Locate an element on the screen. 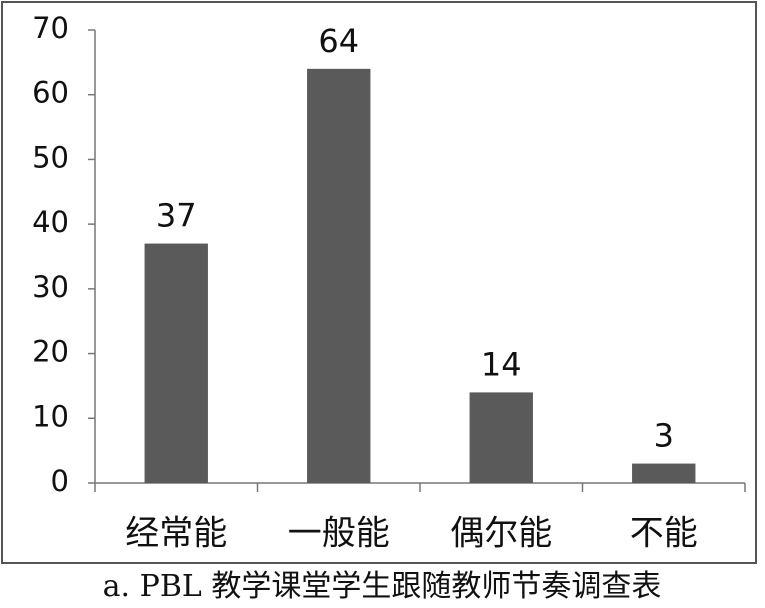  data-label: 37 is located at coordinates (176, 216).